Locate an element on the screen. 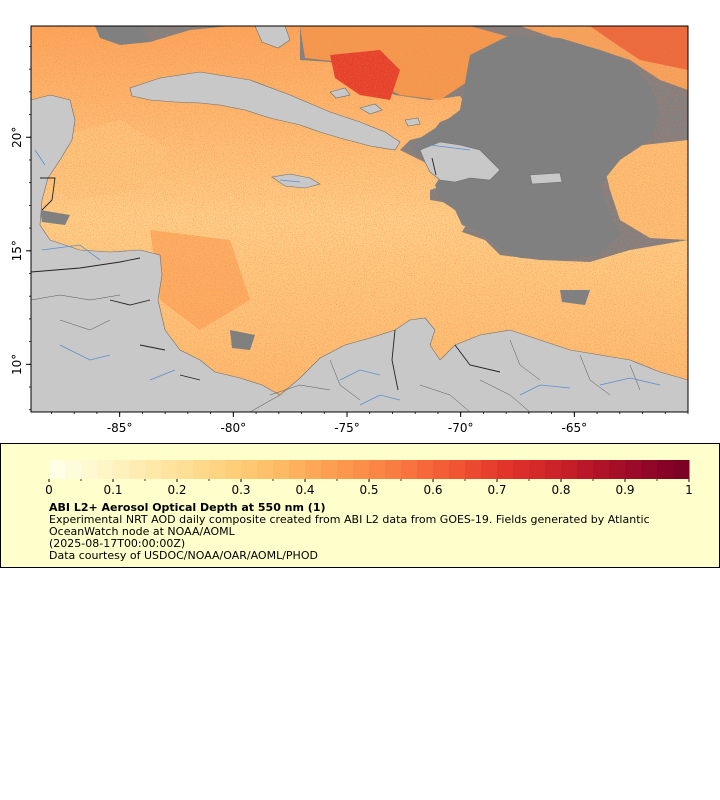 The image size is (720, 800). colorbar-tick-label: 0.9 is located at coordinates (624, 490).